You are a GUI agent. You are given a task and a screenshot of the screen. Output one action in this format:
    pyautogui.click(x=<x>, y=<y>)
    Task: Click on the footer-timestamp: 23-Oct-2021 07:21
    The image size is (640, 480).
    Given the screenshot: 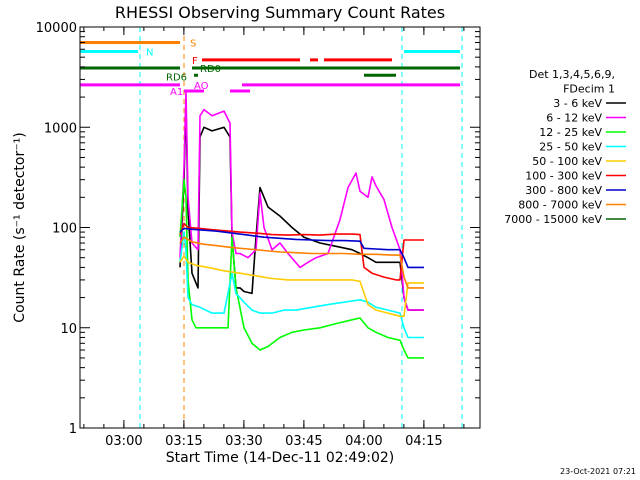 What is the action you would take?
    pyautogui.click(x=598, y=471)
    